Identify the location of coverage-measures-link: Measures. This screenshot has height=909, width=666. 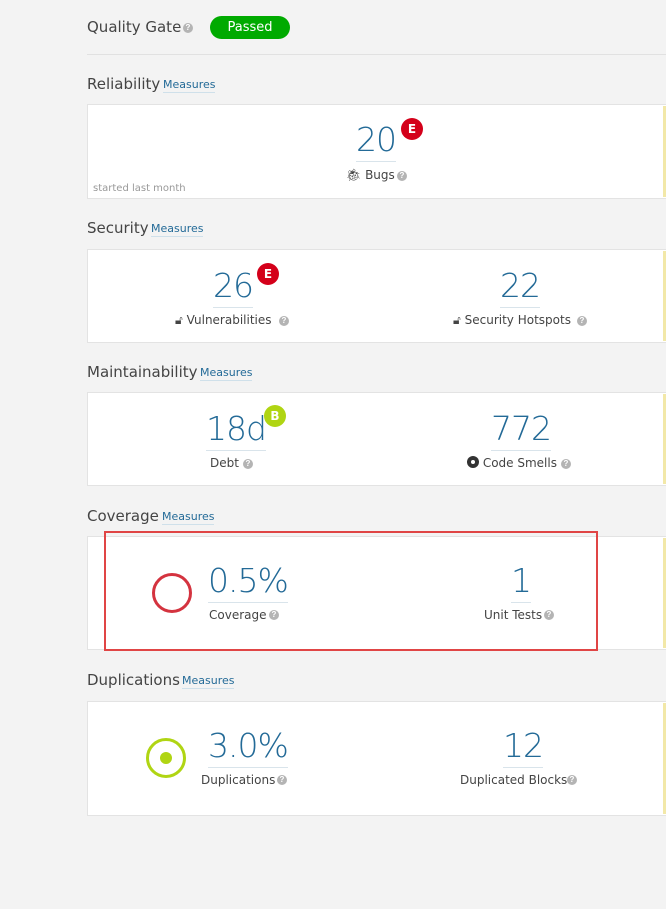
(188, 517).